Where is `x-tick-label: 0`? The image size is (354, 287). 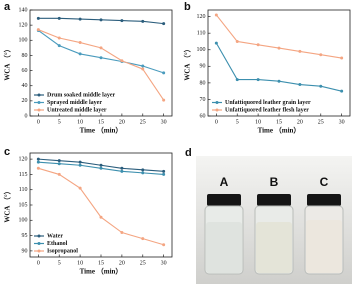 x-tick-label: 0 is located at coordinates (38, 263).